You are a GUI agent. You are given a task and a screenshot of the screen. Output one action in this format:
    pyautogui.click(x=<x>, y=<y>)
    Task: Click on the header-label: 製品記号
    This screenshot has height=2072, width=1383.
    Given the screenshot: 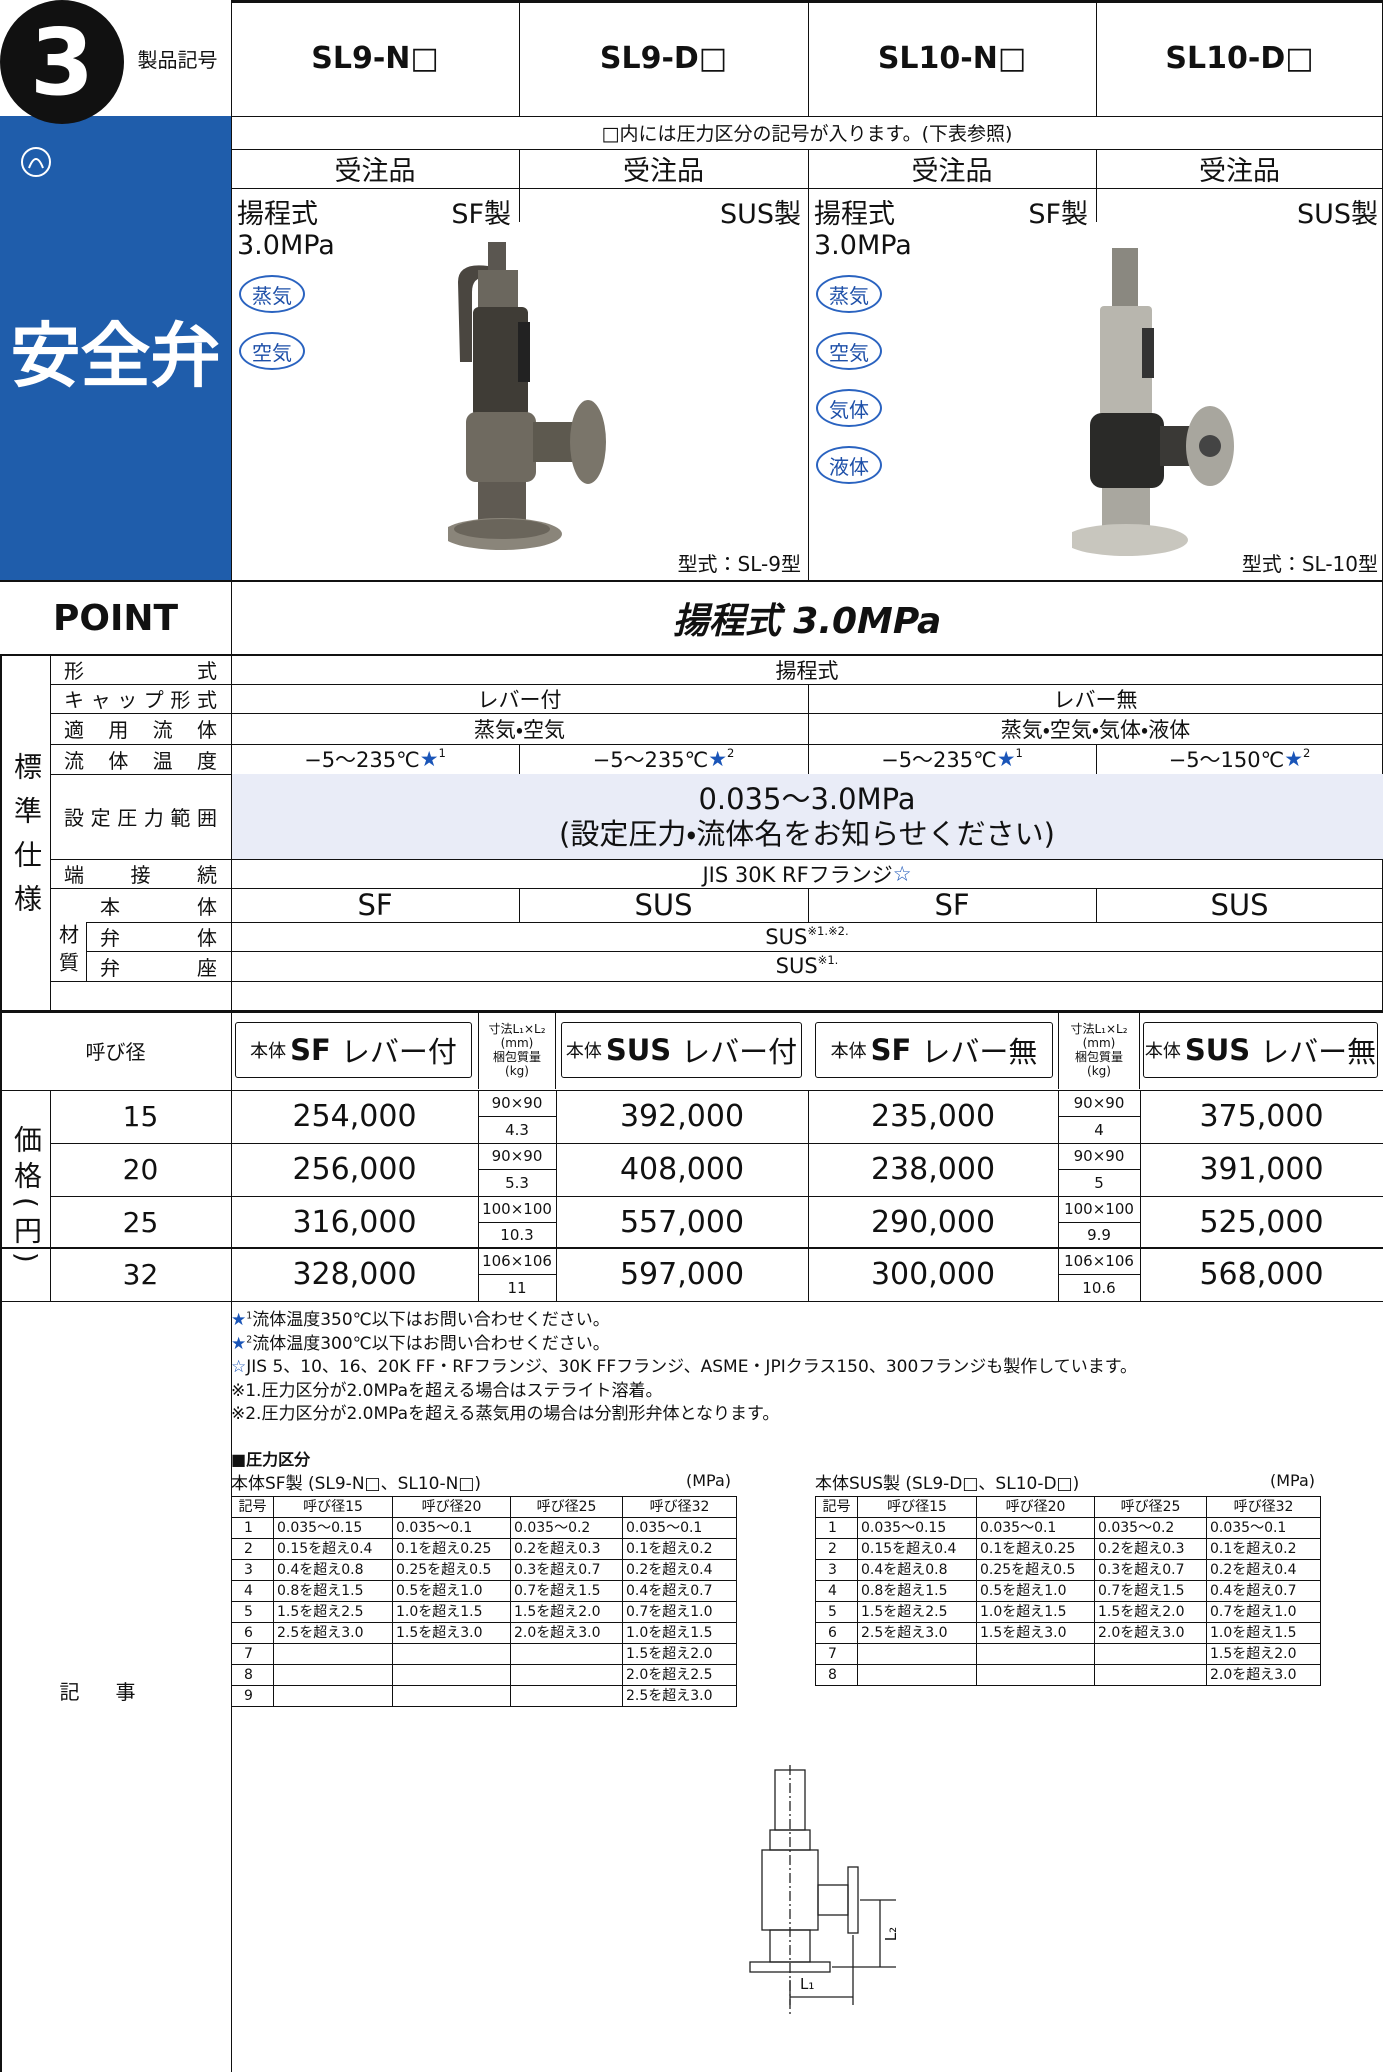 What is the action you would take?
    pyautogui.click(x=177, y=59)
    